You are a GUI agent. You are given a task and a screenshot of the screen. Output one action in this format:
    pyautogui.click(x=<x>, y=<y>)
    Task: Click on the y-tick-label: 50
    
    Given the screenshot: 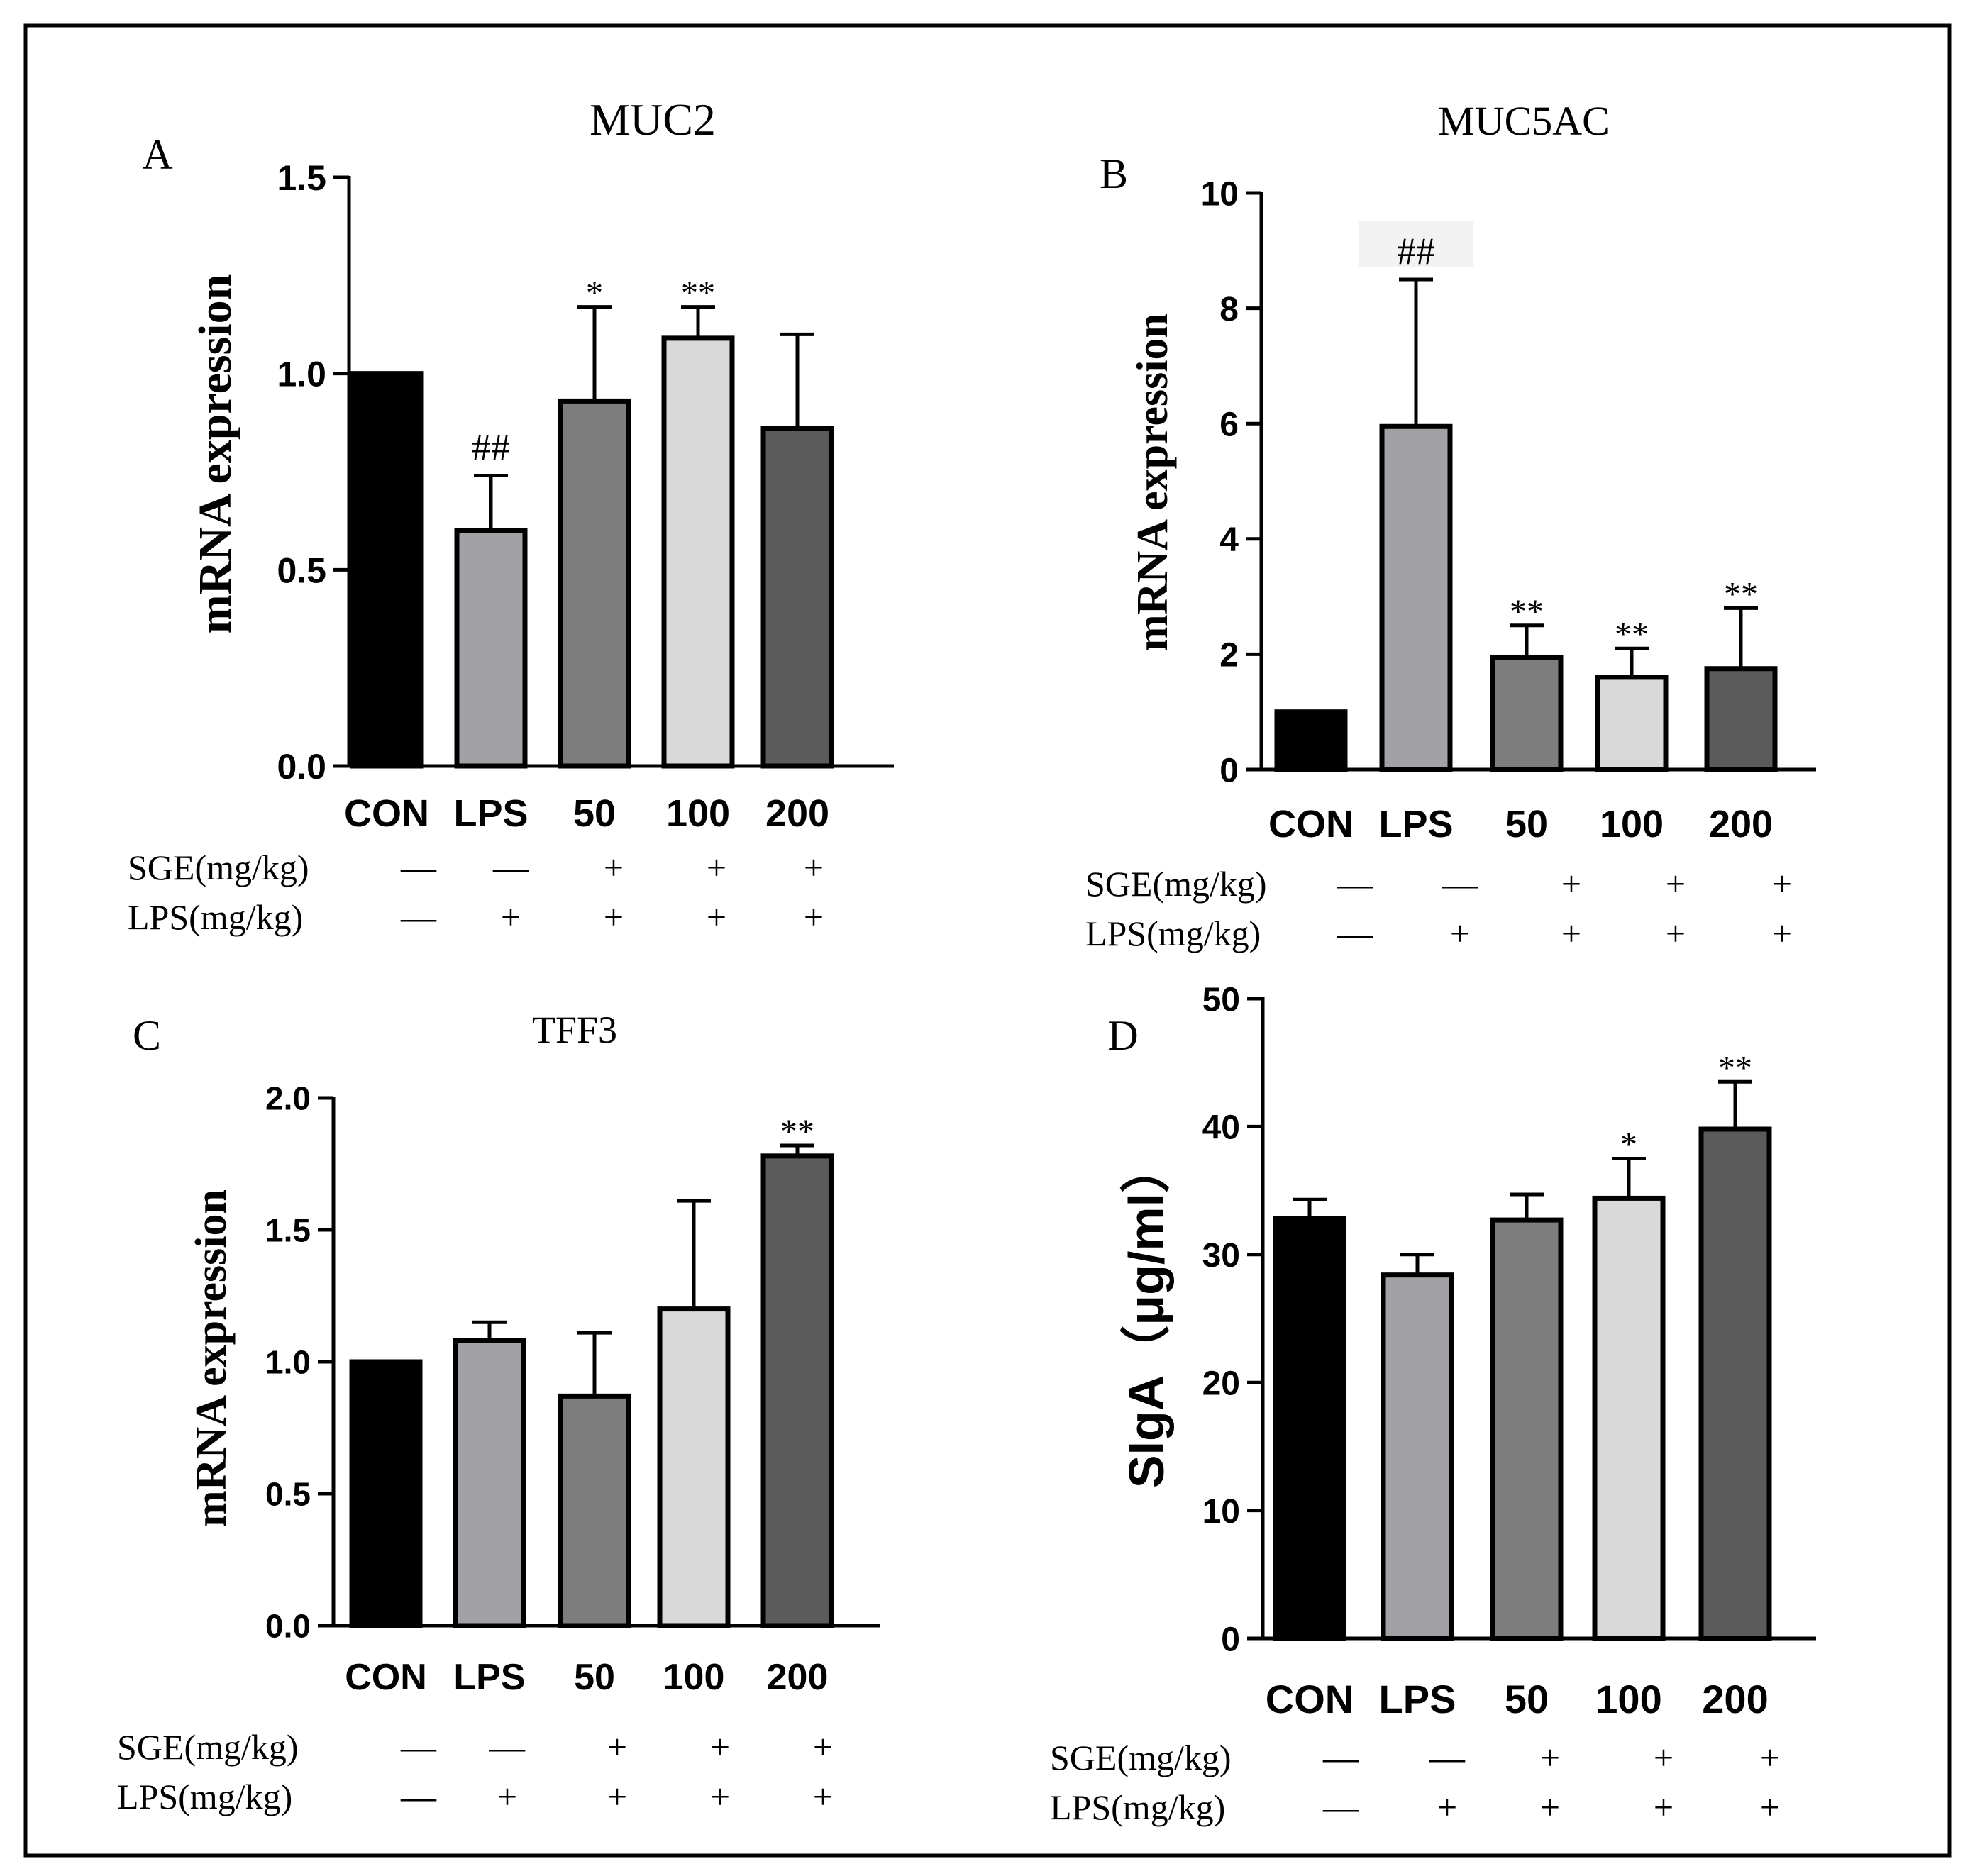 What is the action you would take?
    pyautogui.click(x=1221, y=1000)
    